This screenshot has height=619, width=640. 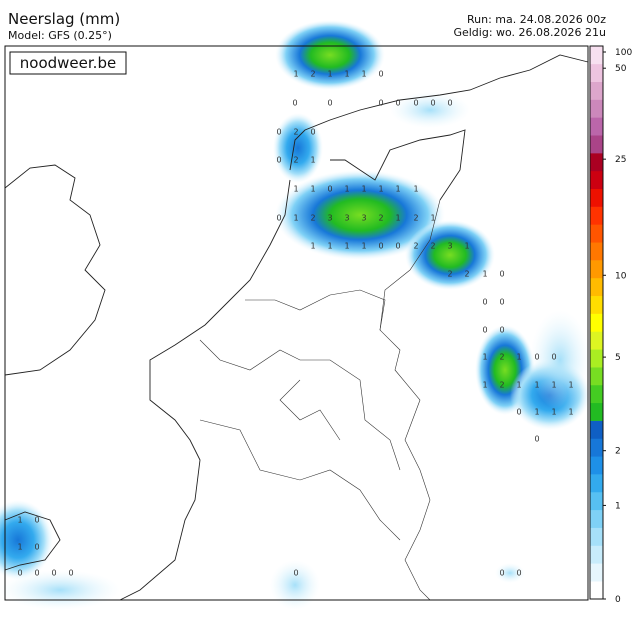 I want to click on colorbar-tick-label: 25, so click(x=620, y=160).